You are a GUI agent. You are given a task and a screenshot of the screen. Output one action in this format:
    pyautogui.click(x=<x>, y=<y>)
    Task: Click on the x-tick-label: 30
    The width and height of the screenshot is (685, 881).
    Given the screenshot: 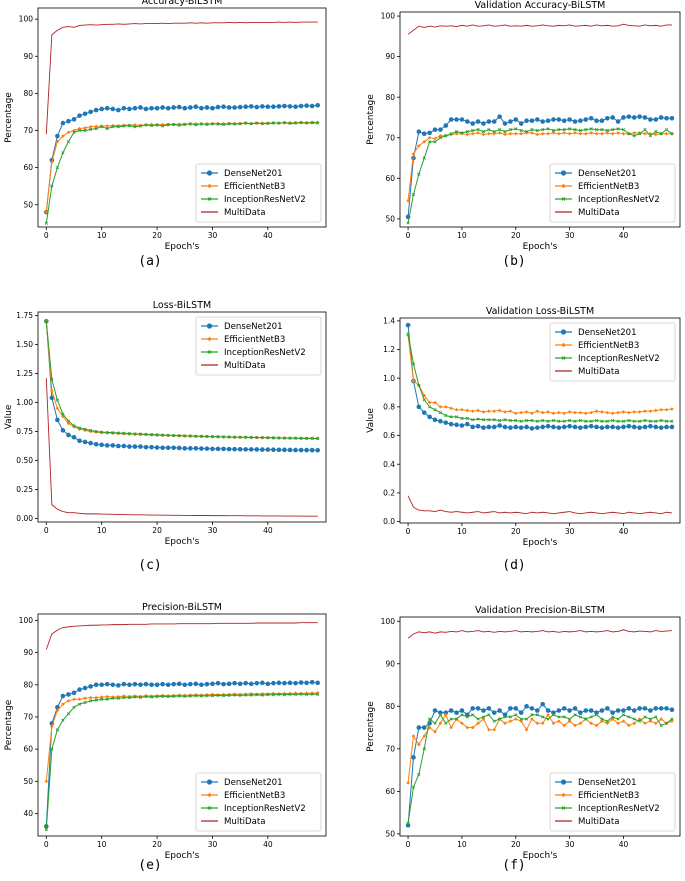 What is the action you would take?
    pyautogui.click(x=570, y=531)
    